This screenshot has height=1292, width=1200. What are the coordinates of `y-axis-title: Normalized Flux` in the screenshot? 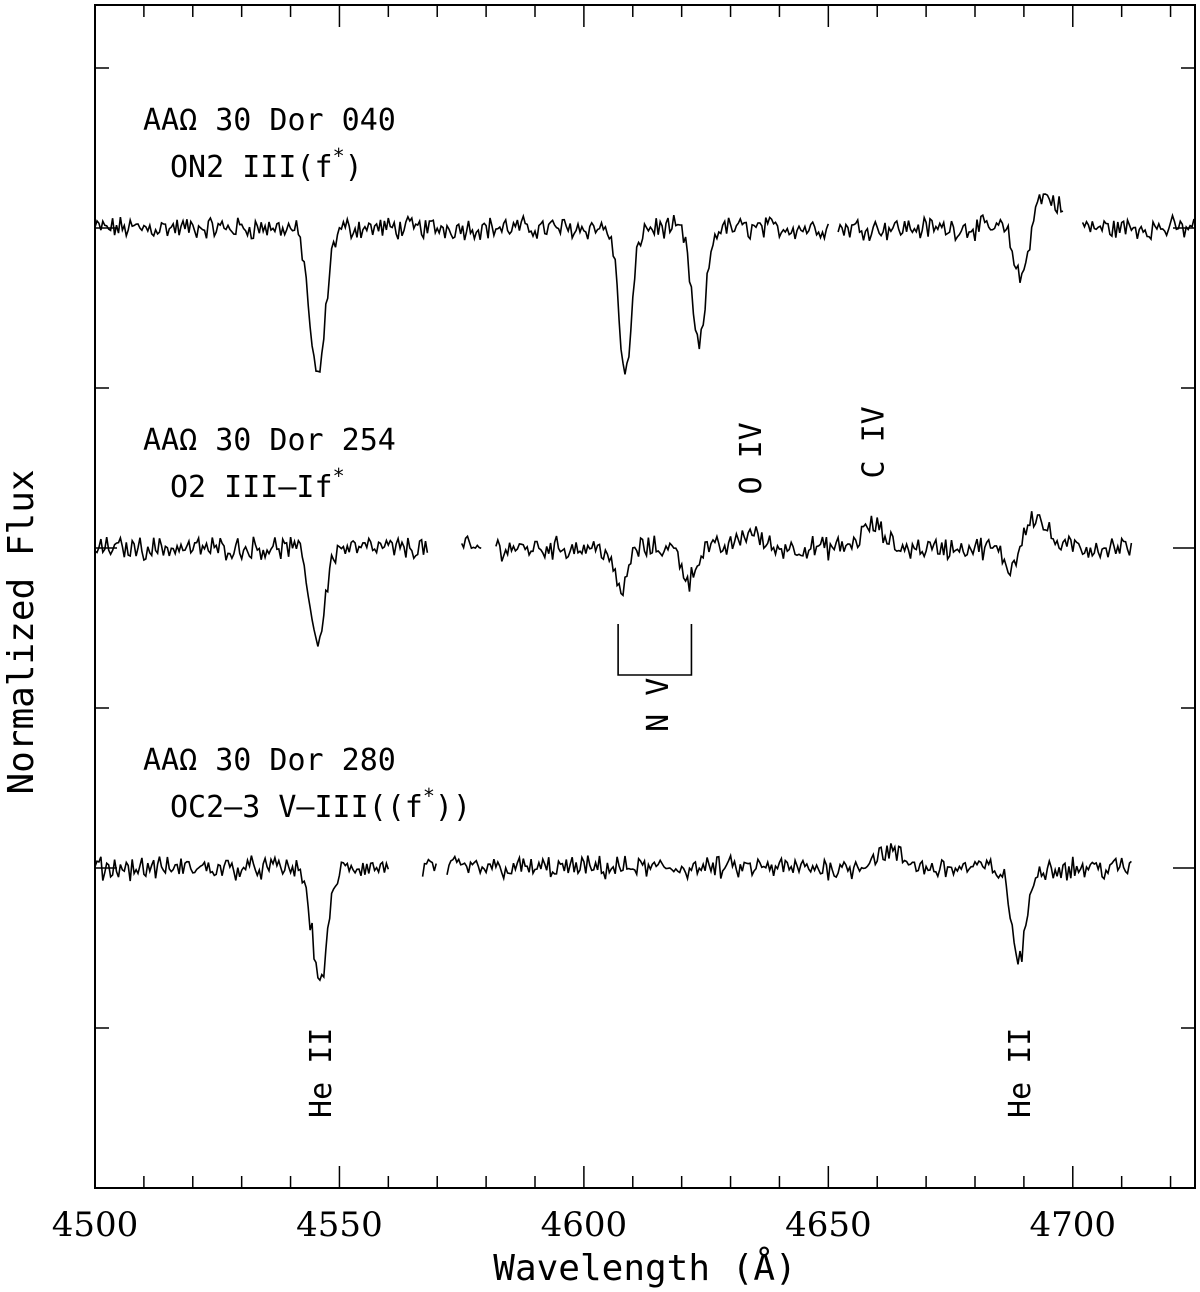 It's located at (21, 631).